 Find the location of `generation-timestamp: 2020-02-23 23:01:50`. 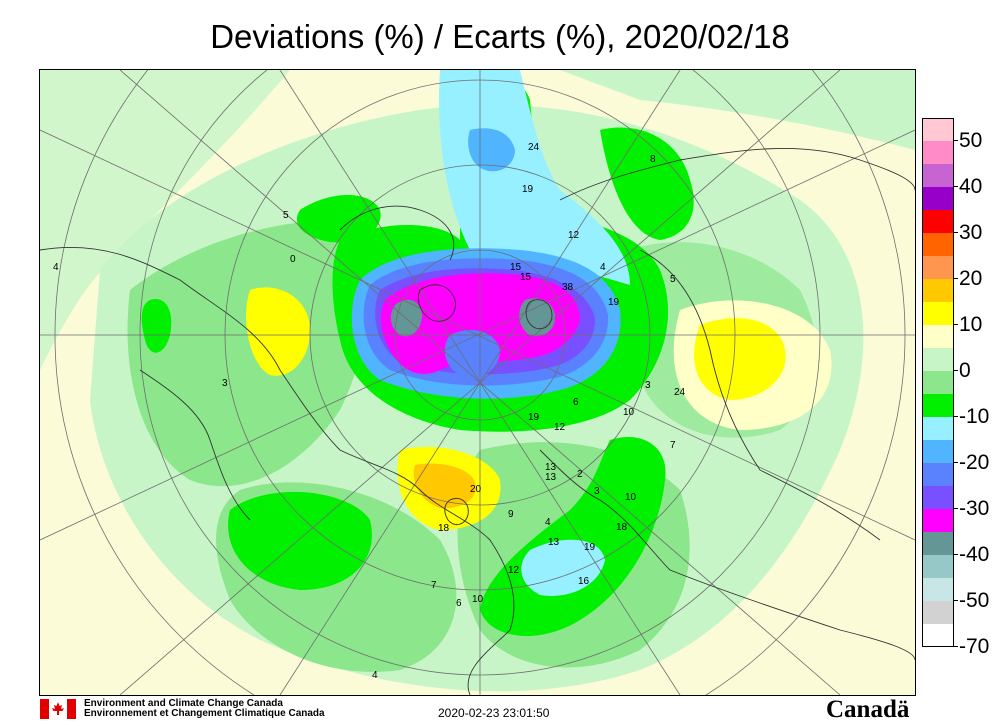

generation-timestamp: 2020-02-23 23:01:50 is located at coordinates (494, 713).